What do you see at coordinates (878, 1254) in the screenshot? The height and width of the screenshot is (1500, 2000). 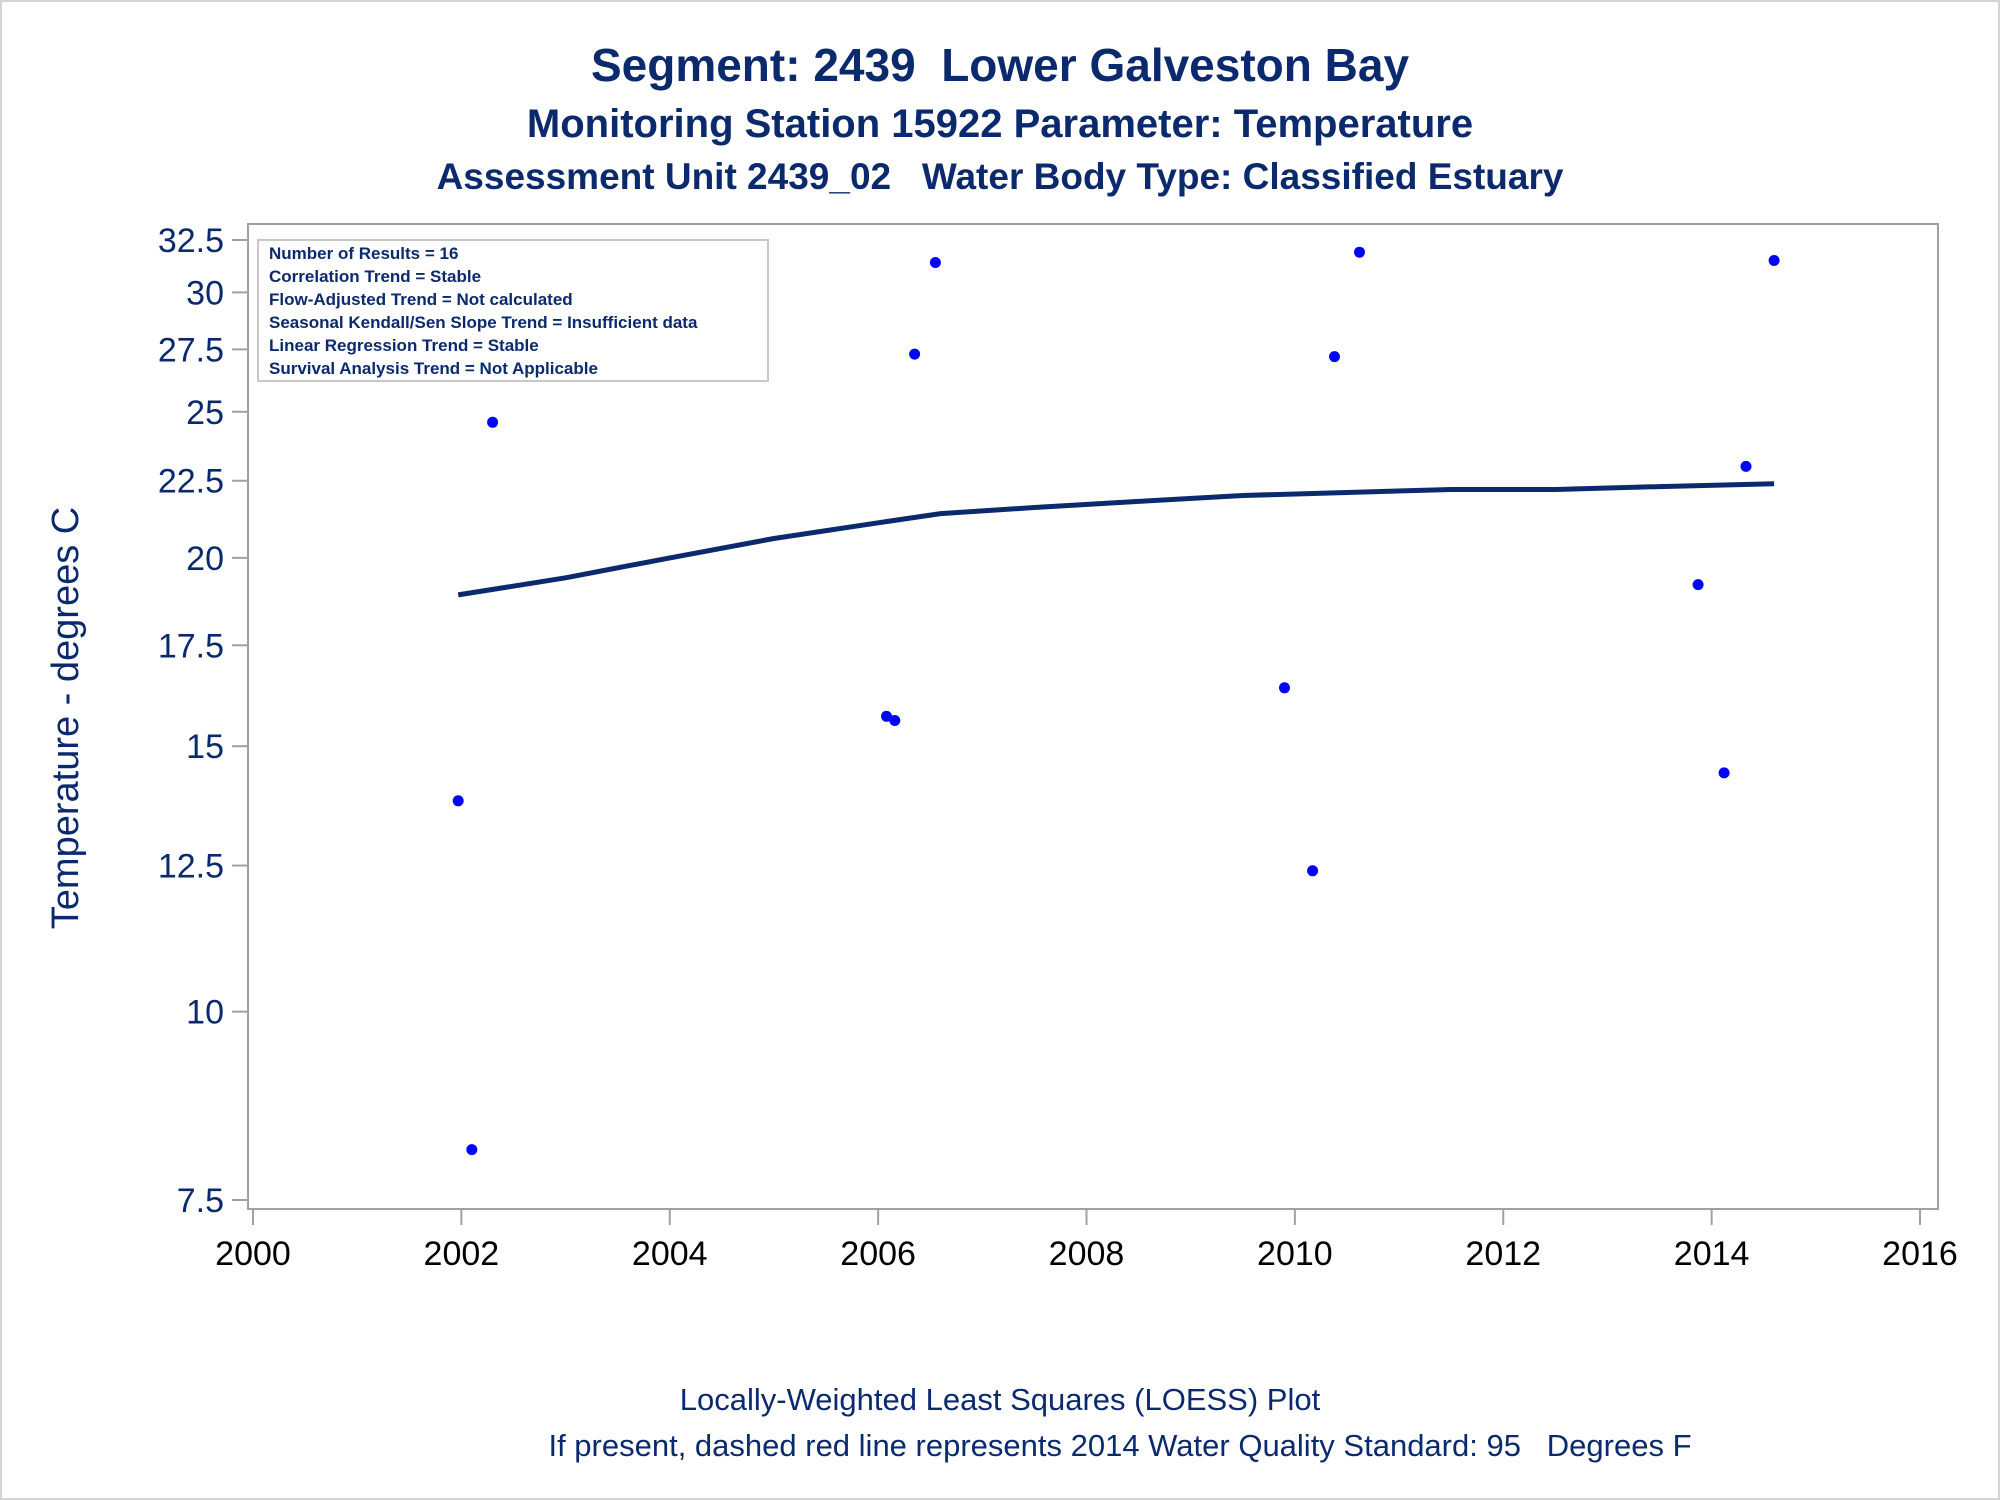 I see `x-tick-label: 2006` at bounding box center [878, 1254].